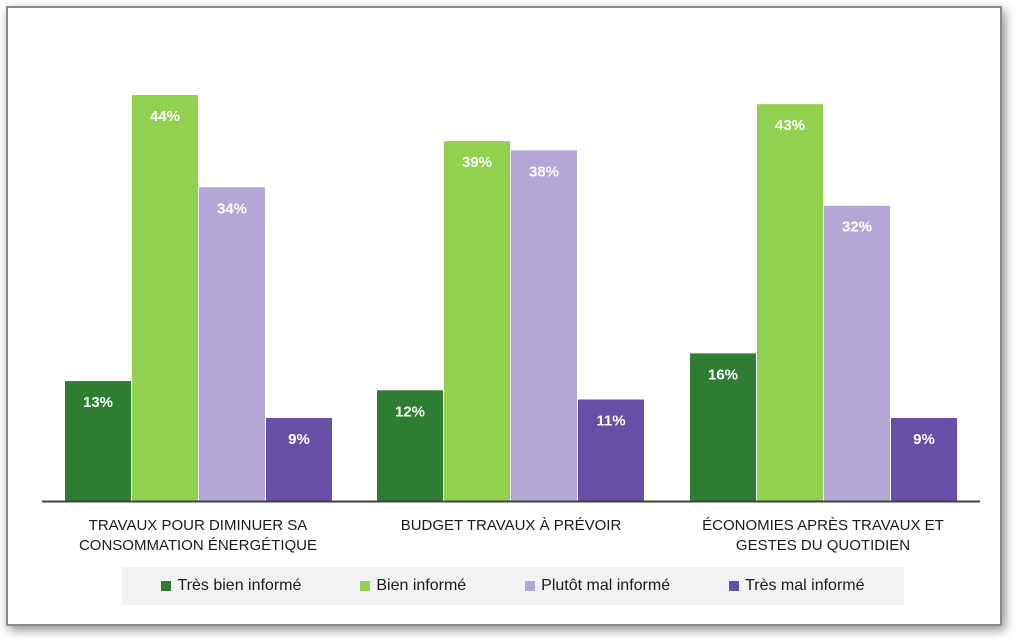 The width and height of the screenshot is (1024, 639). Describe the element at coordinates (165, 116) in the screenshot. I see `data-label: 44%` at that location.